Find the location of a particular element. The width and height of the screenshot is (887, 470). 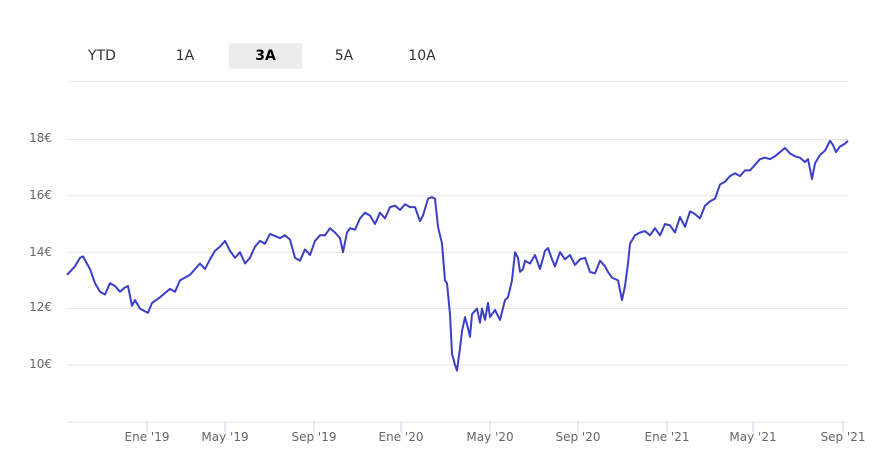

range-selector: YTD 1A 3A 5A 10A is located at coordinates (457, 56).